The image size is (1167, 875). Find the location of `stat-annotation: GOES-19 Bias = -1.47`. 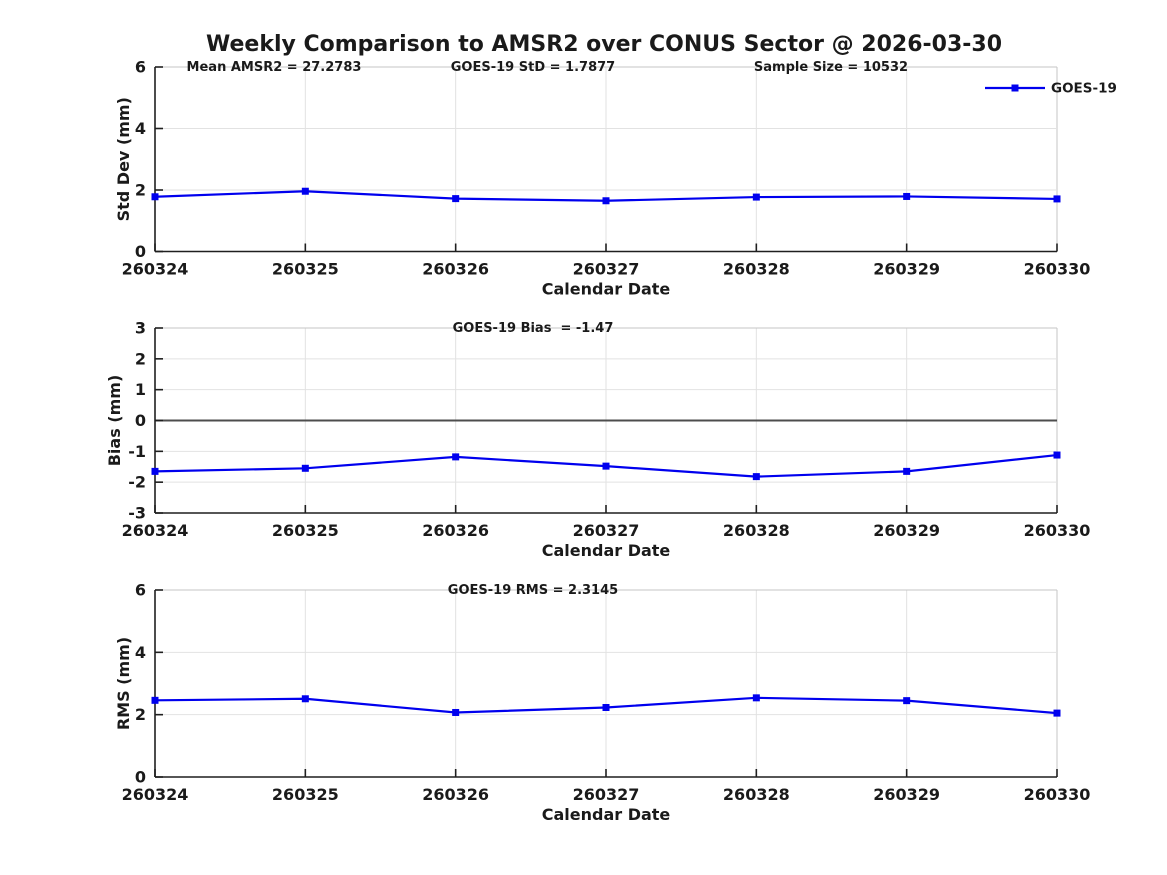

stat-annotation: GOES-19 Bias = -1.47 is located at coordinates (533, 328).